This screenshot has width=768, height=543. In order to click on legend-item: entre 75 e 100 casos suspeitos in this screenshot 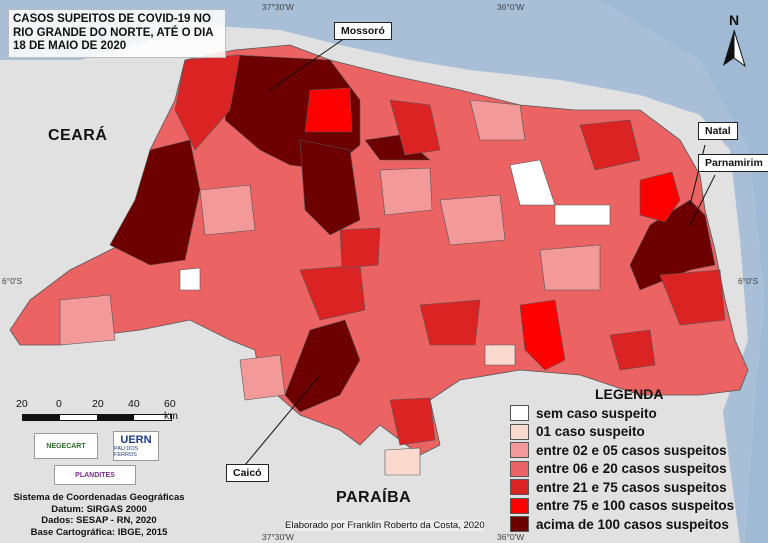, I will do `click(622, 506)`.